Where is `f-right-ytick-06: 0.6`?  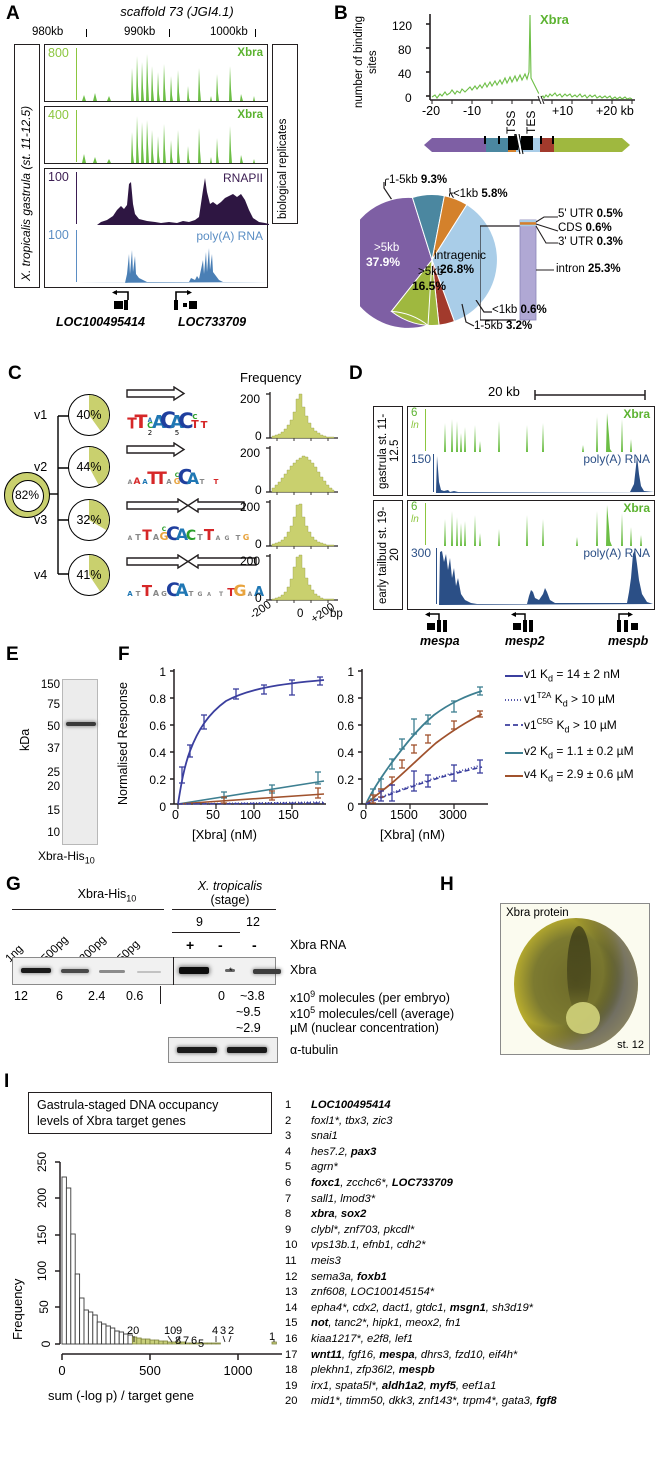
f-right-ytick-06: 0.6 is located at coordinates (345, 726).